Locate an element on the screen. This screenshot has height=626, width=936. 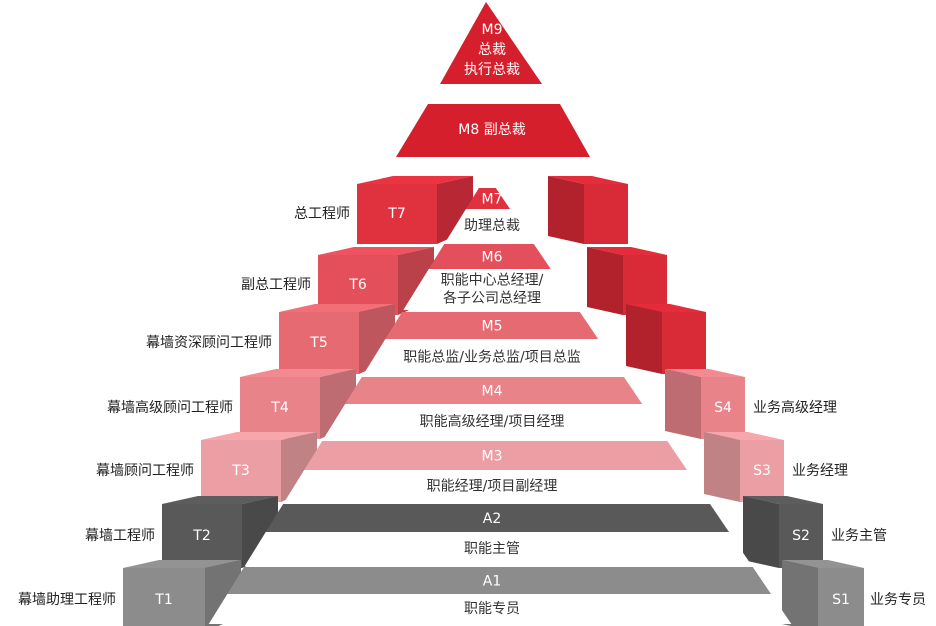
band-m6-body is located at coordinates (491, 289).